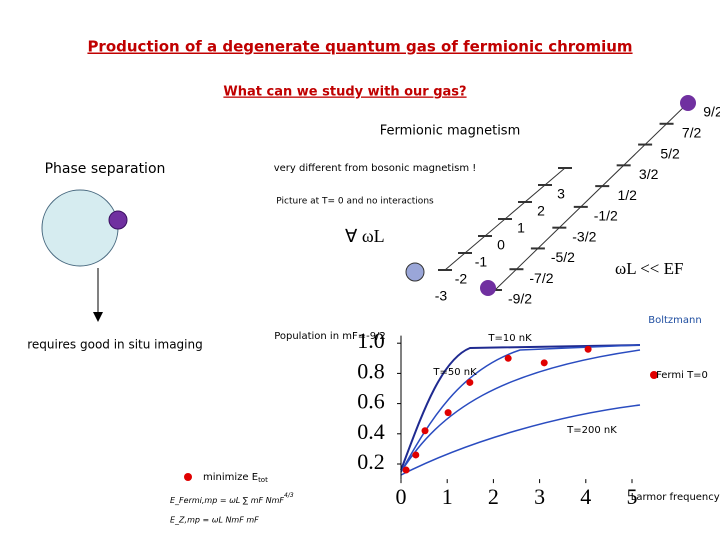 The width and height of the screenshot is (720, 540). I want to click on y-tick-label: 1.0, so click(371, 340).